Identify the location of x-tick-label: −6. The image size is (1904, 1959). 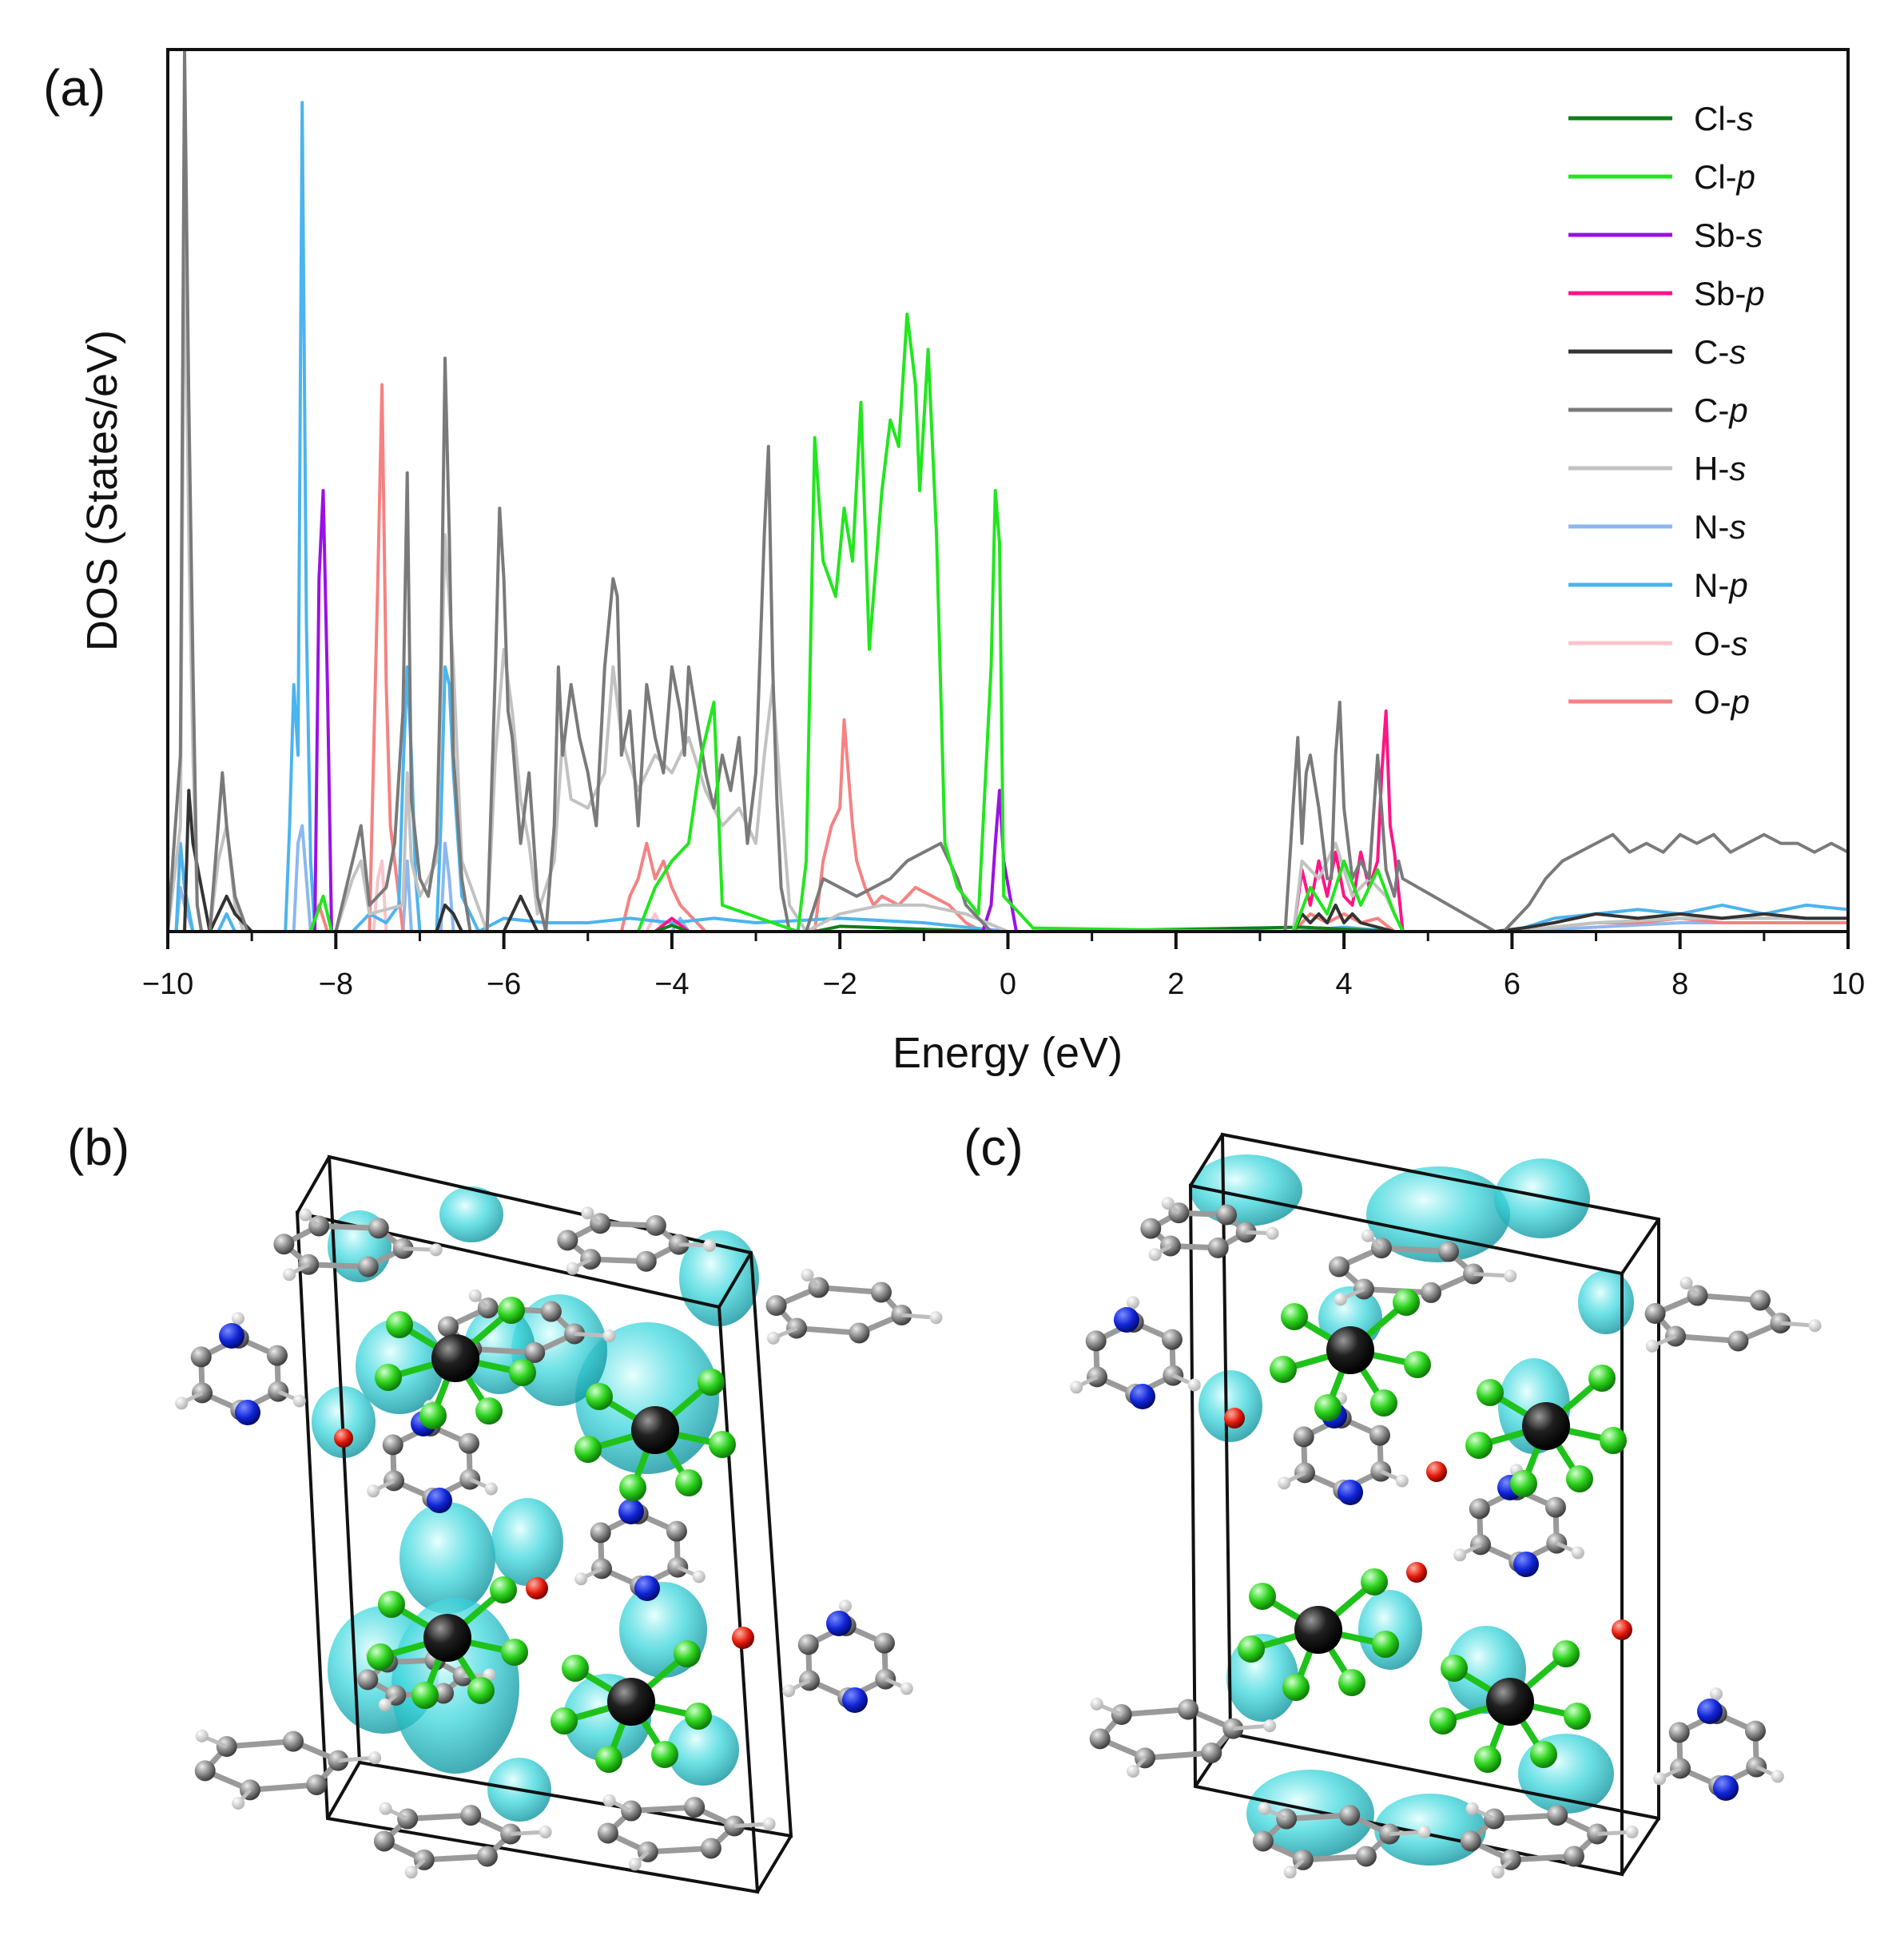
(504, 985).